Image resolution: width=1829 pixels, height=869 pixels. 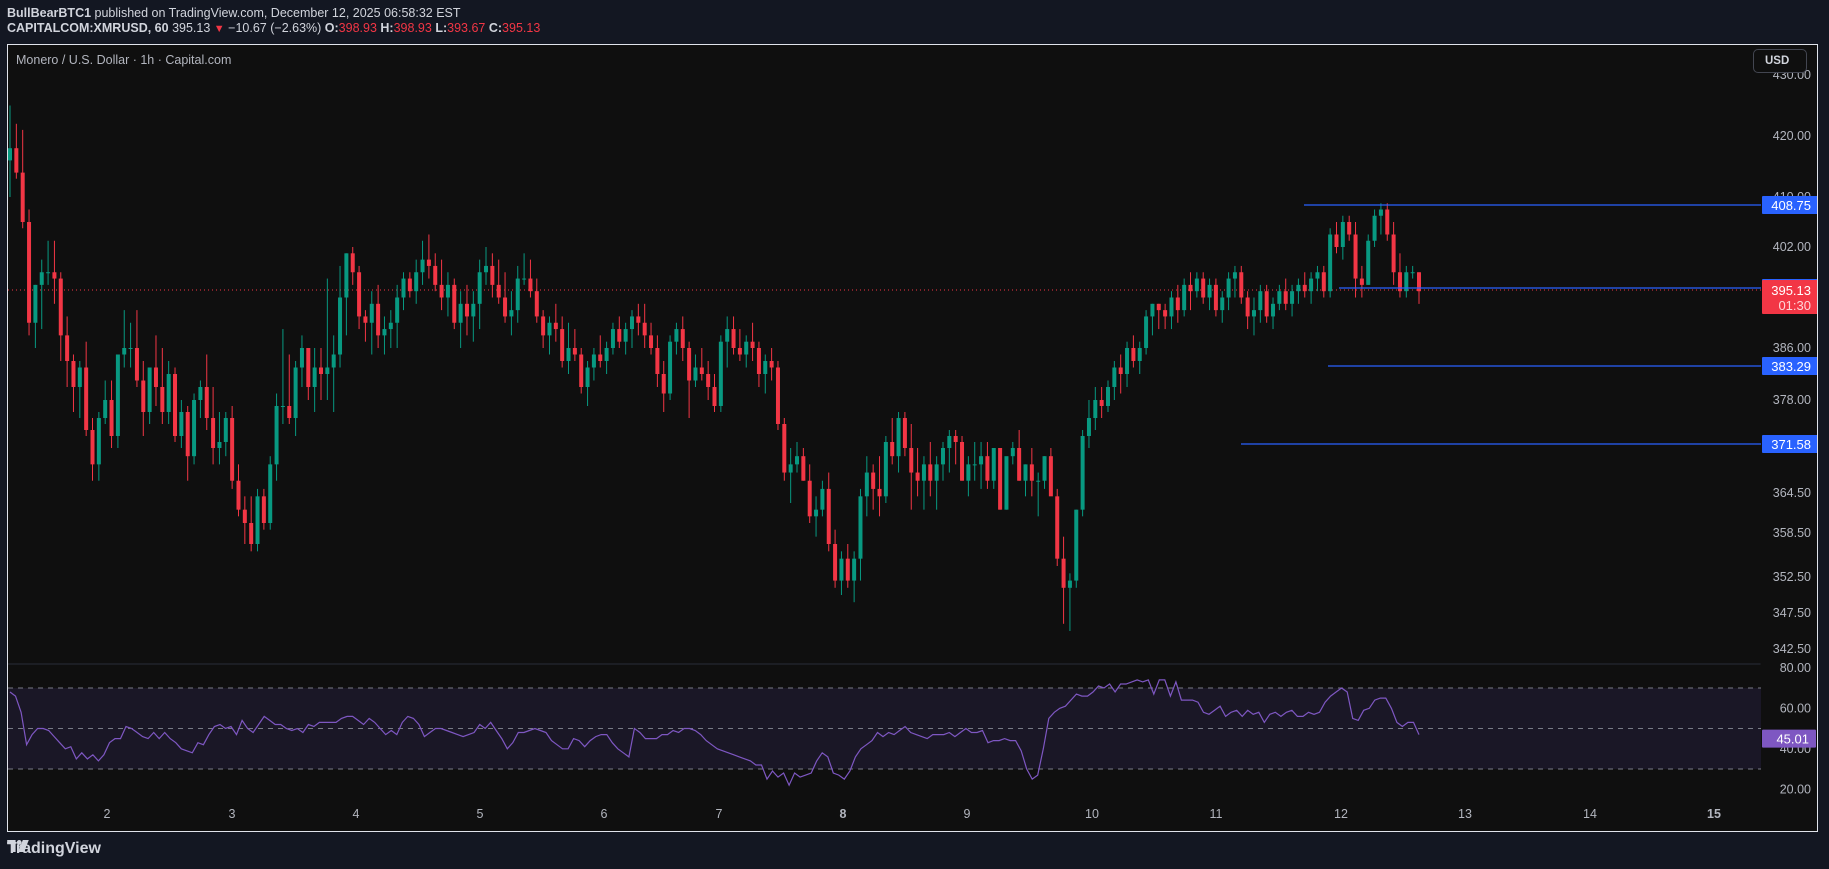 I want to click on low-label: L:, so click(x=441, y=28).